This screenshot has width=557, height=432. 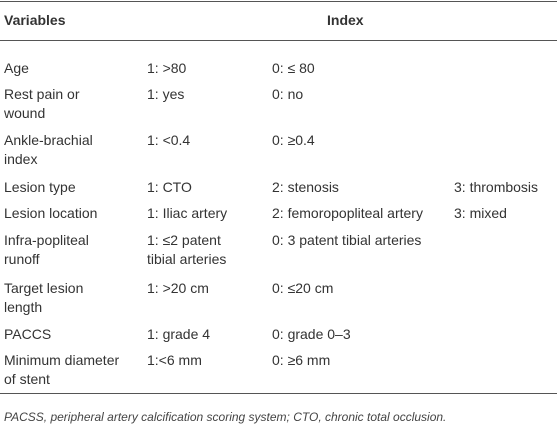 I want to click on variable-cell: of stent, so click(x=27, y=379).